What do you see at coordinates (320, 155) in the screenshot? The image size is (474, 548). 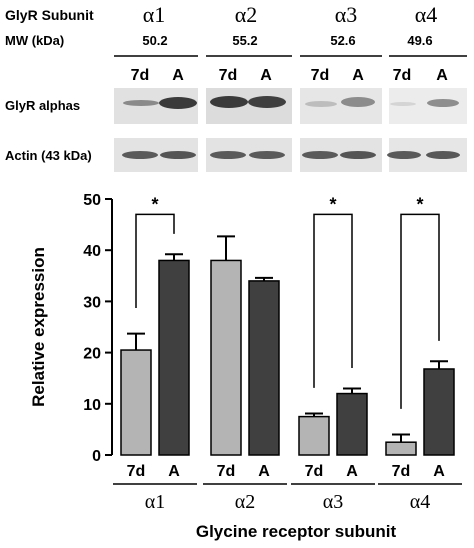 I see `band-actin-a3-7d` at bounding box center [320, 155].